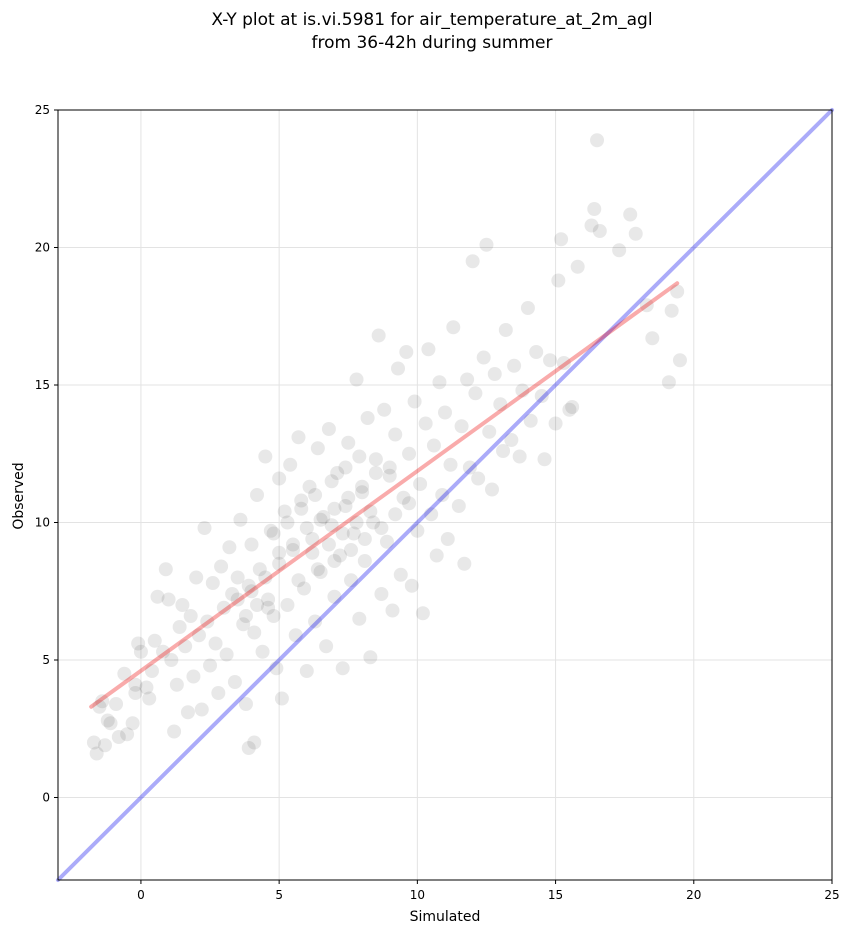 This screenshot has height=934, width=851. What do you see at coordinates (42, 385) in the screenshot?
I see `y-tick-label: 15` at bounding box center [42, 385].